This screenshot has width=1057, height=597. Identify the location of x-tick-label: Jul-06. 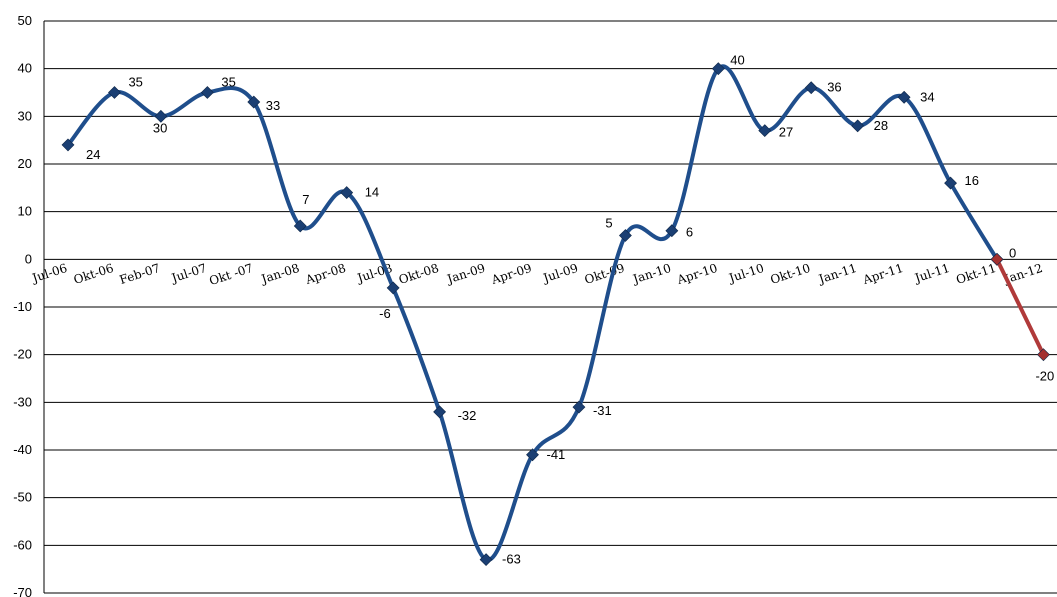
(49, 273).